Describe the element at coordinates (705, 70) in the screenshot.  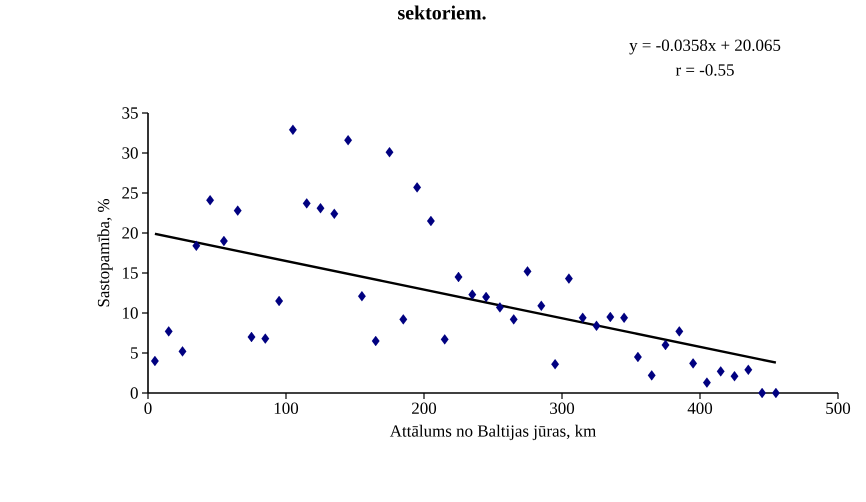
I see `text: r = -0.55` at that location.